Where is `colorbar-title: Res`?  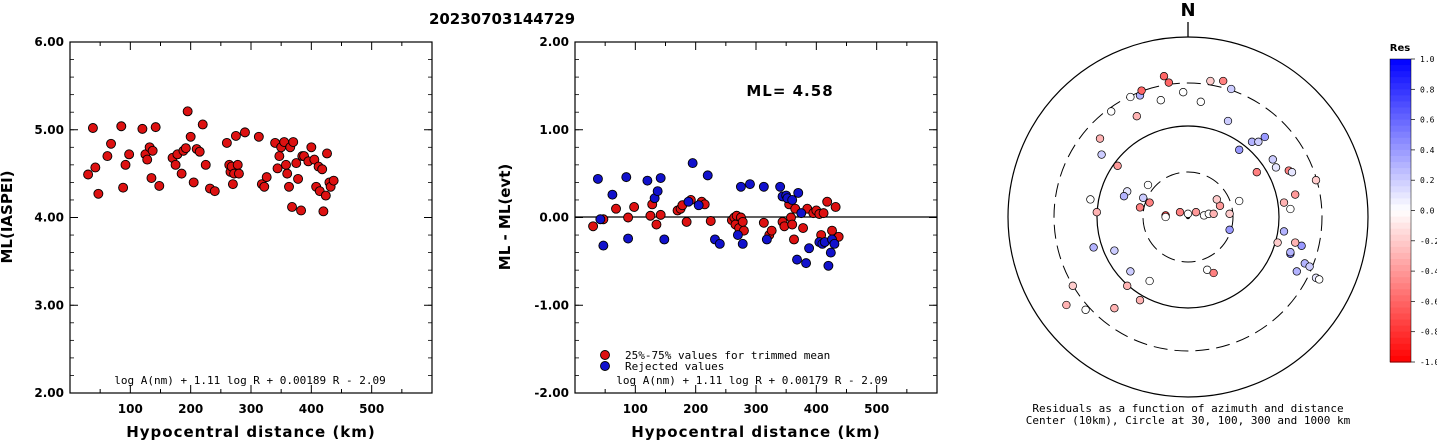
colorbar-title: Res is located at coordinates (1400, 48).